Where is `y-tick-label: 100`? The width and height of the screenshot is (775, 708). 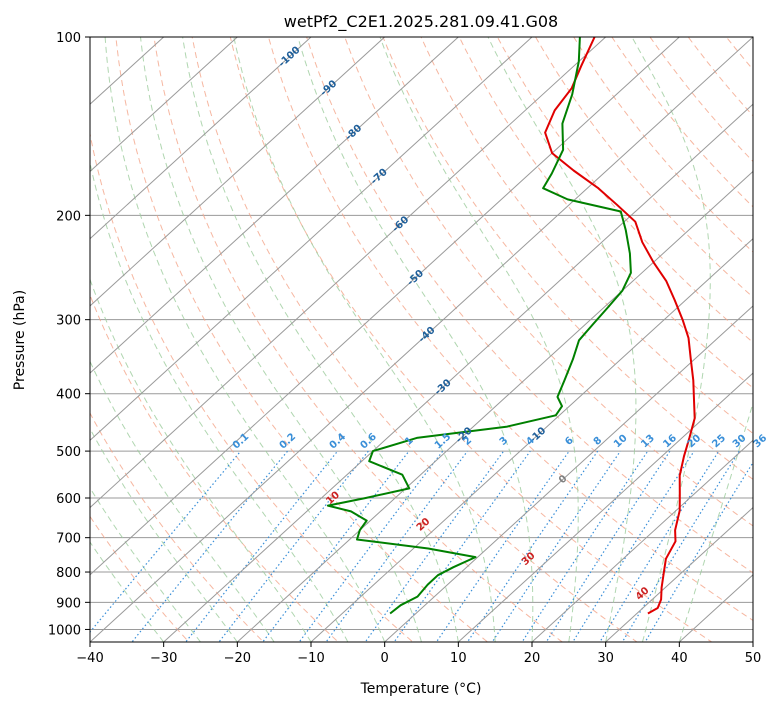 y-tick-label: 100 is located at coordinates (68, 38).